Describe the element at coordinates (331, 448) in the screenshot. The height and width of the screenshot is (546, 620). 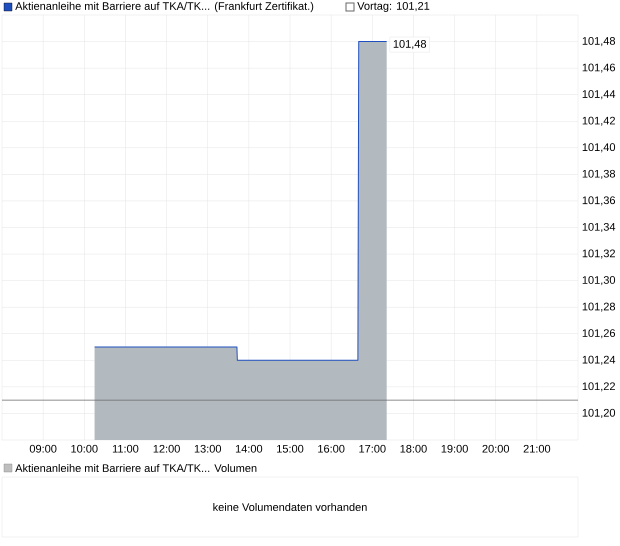
I see `x-tick-label: 16:00` at that location.